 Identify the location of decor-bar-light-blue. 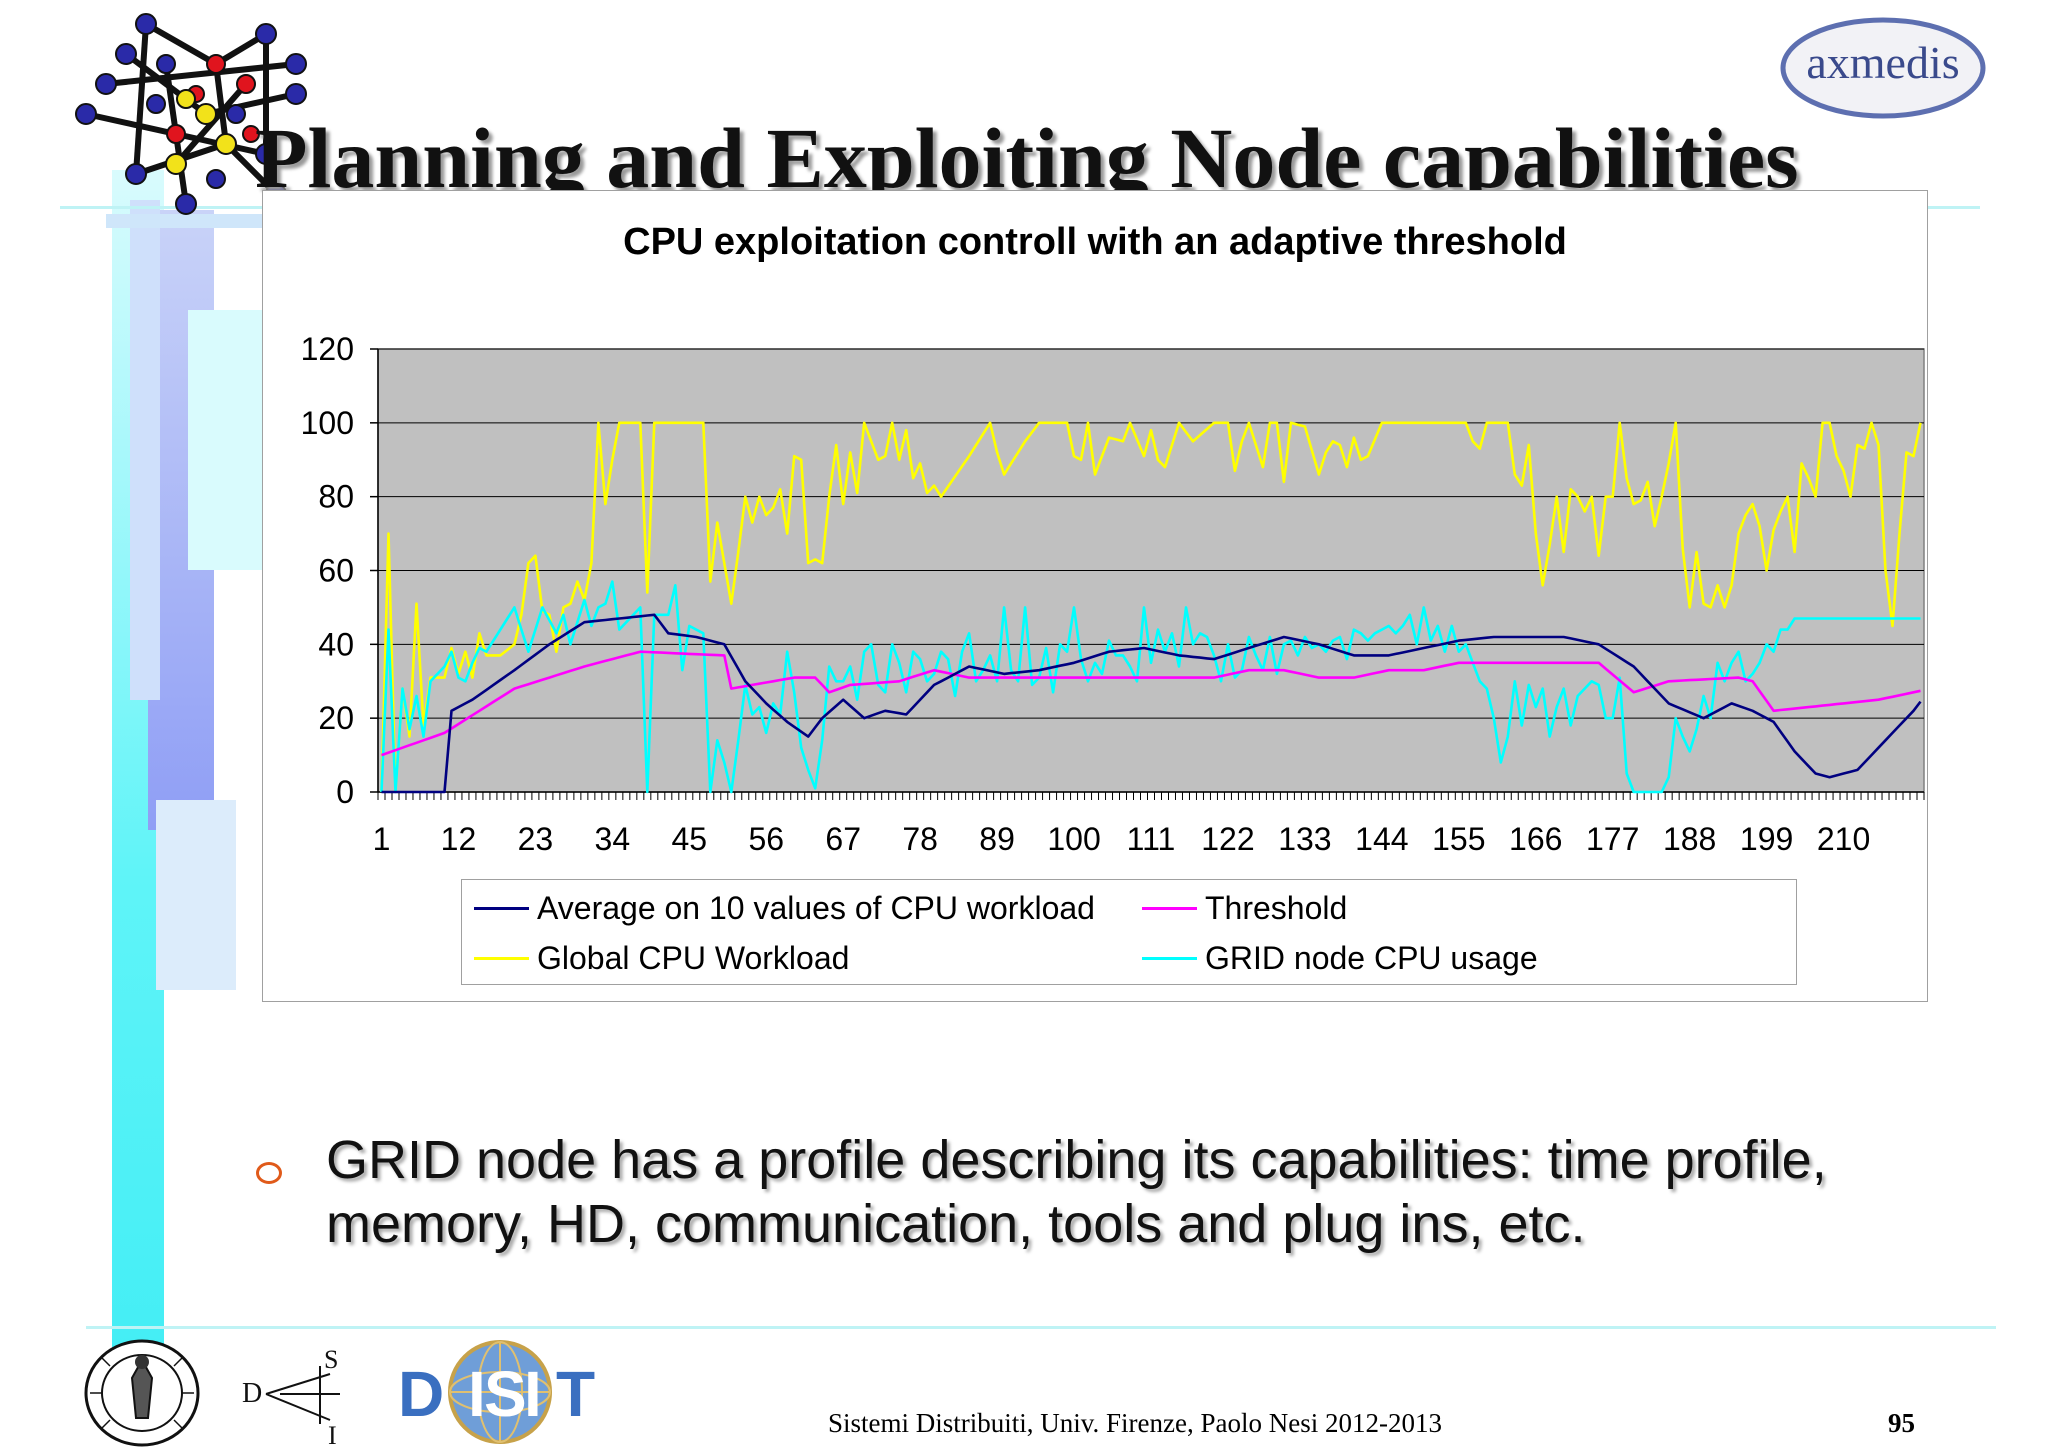
(145, 450).